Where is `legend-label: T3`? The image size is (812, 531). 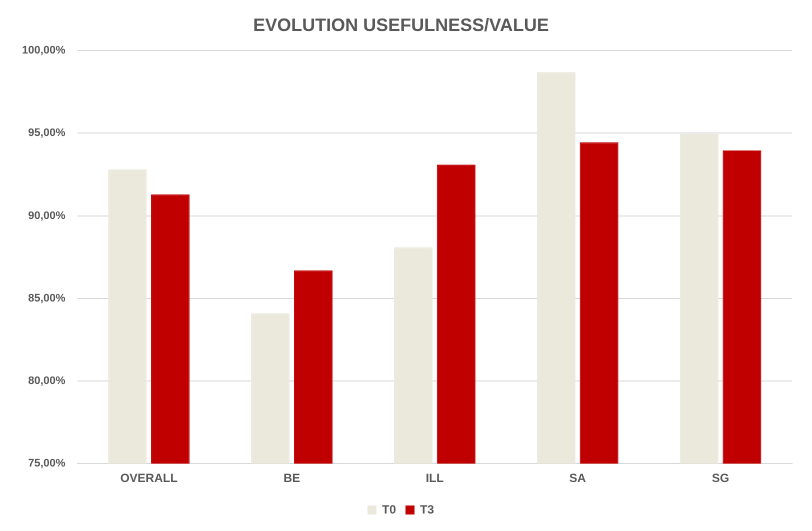
legend-label: T3 is located at coordinates (427, 509).